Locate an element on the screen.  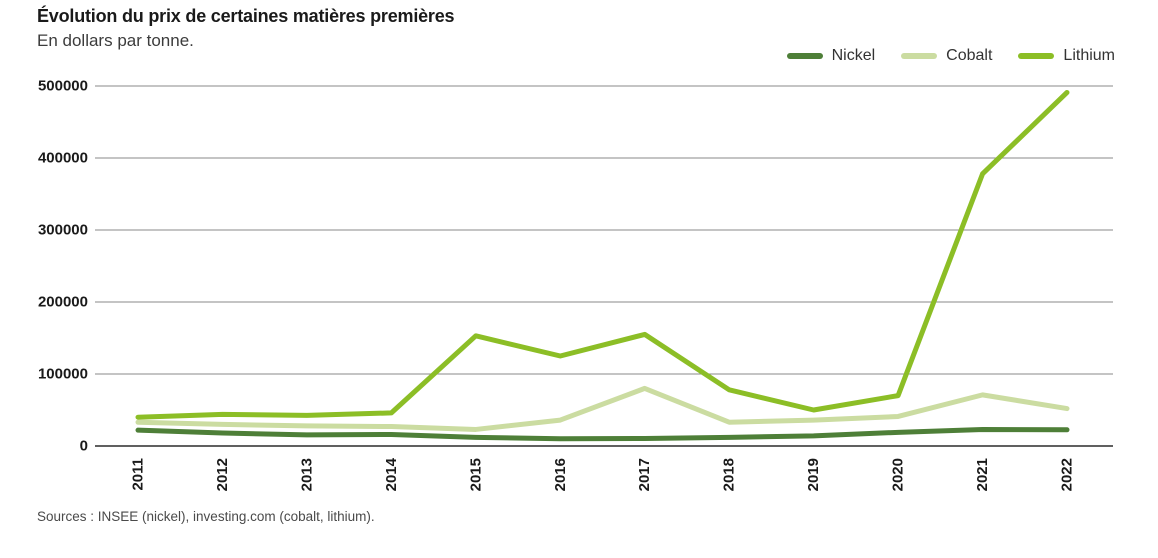
x-axis-label-2011: 2011 is located at coordinates (138, 474).